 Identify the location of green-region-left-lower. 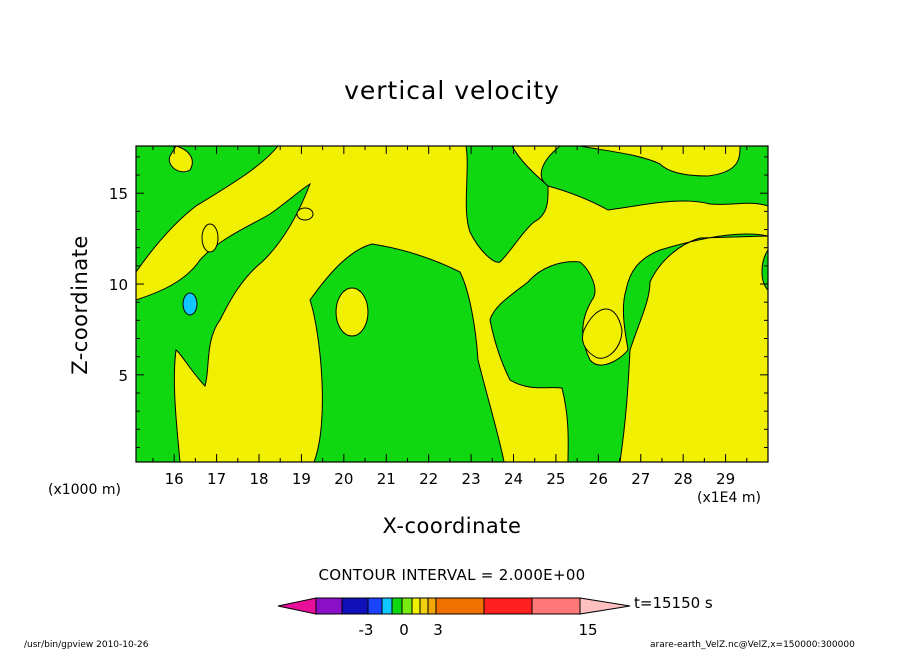
(223, 322).